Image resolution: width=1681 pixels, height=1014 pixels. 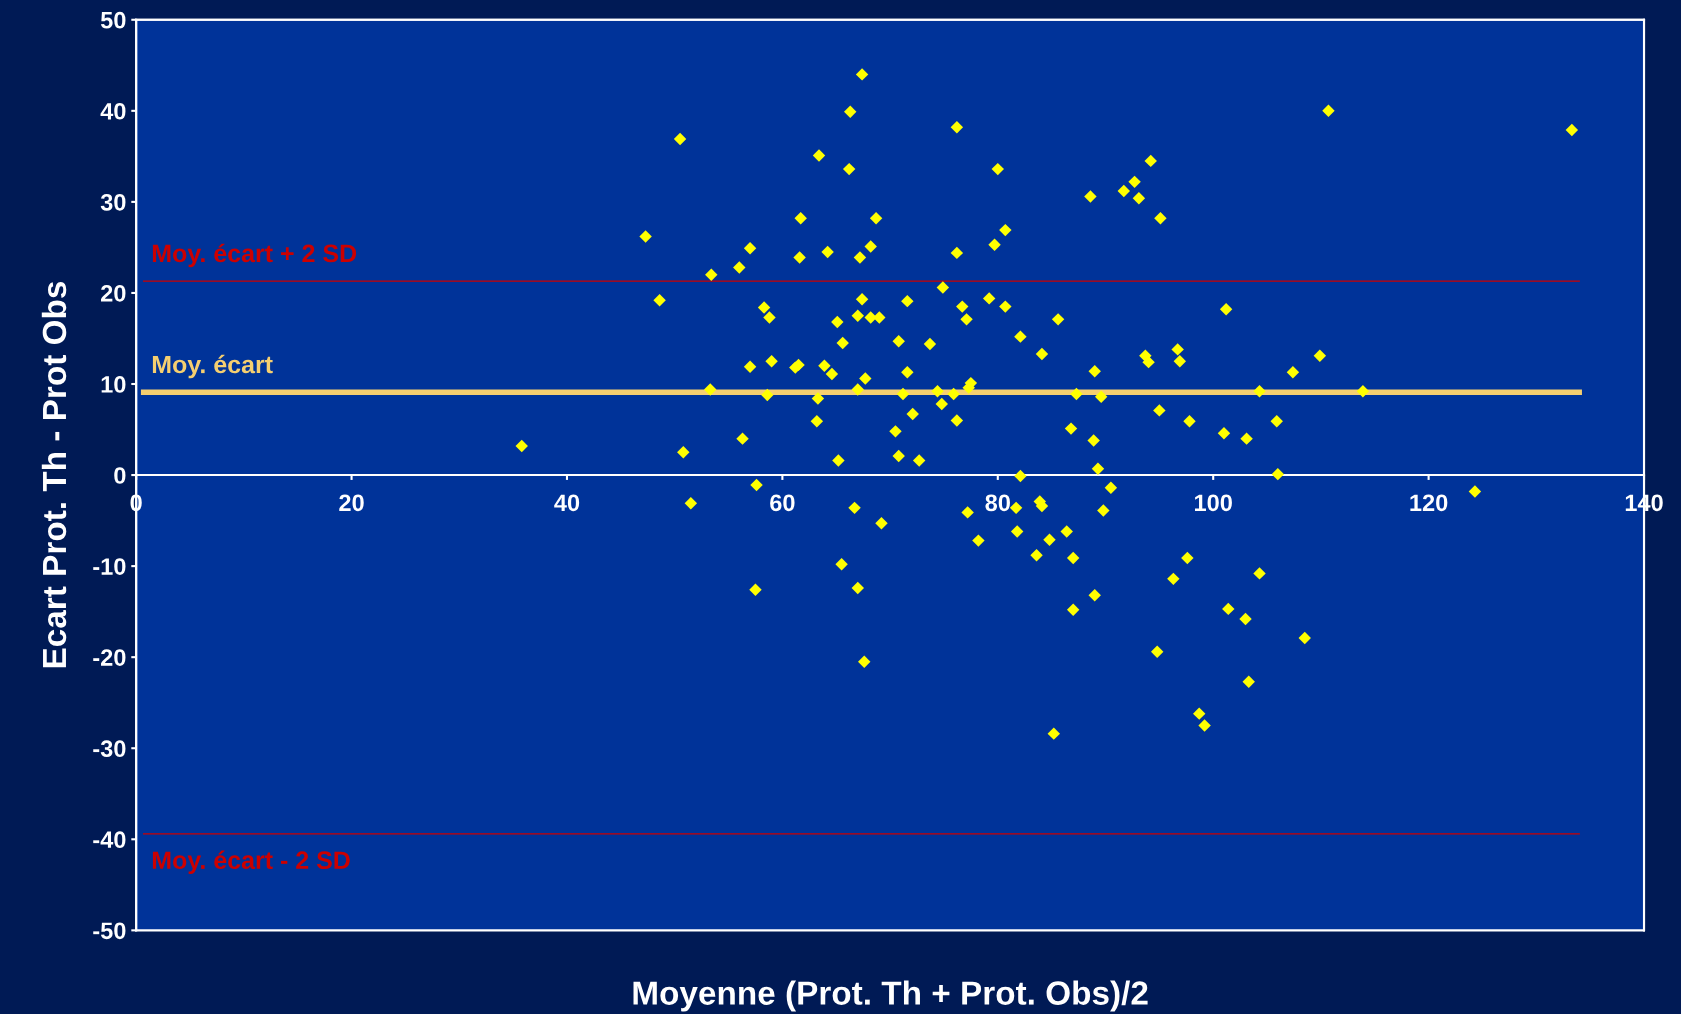 I want to click on y-tick-label: -40, so click(x=109, y=840).